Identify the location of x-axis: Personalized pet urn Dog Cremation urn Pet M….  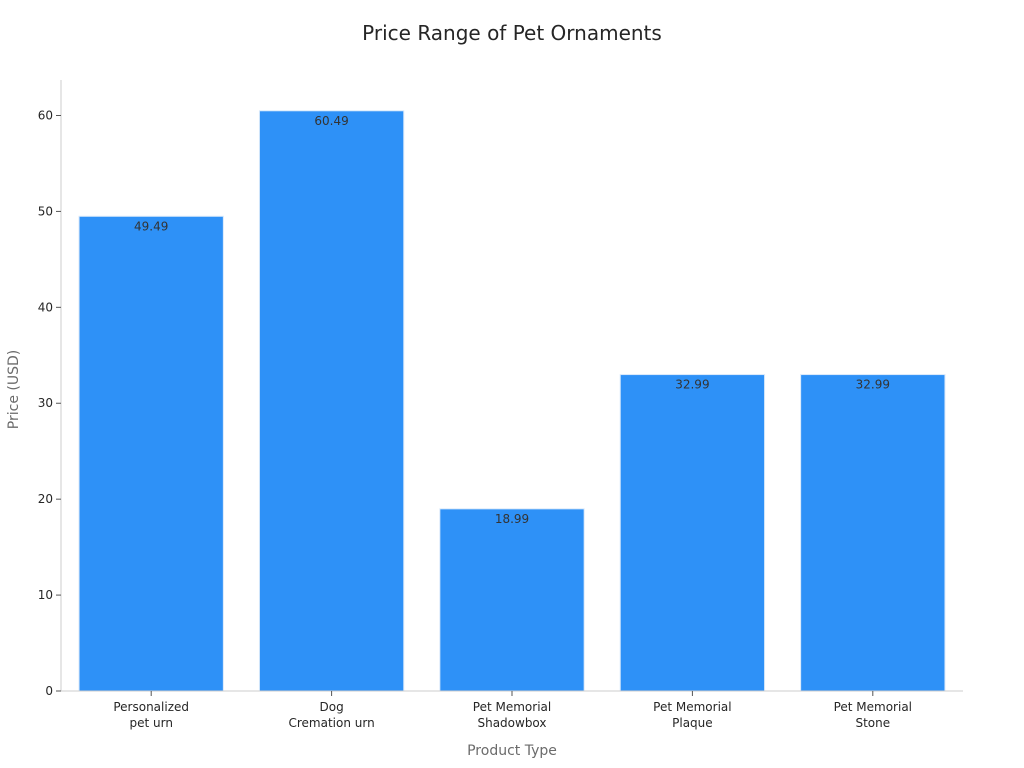
(512, 724).